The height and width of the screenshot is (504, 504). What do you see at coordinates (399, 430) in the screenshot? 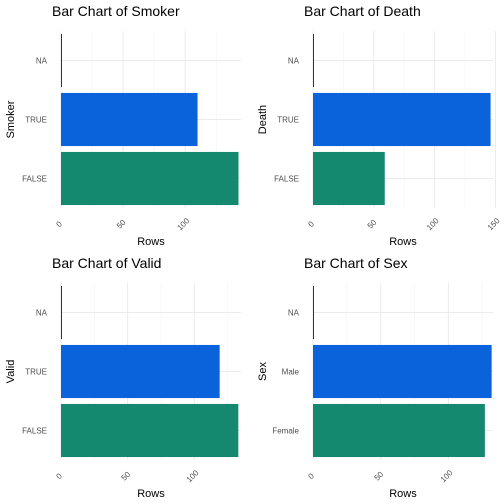
I see `bar-female` at bounding box center [399, 430].